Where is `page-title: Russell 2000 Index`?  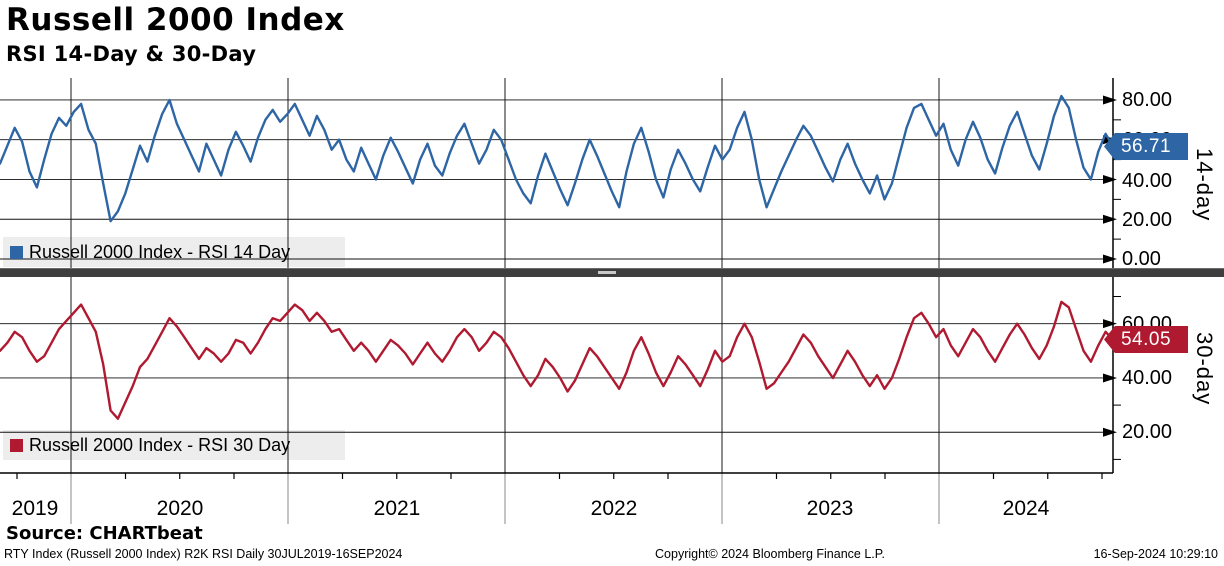 page-title: Russell 2000 Index is located at coordinates (175, 20).